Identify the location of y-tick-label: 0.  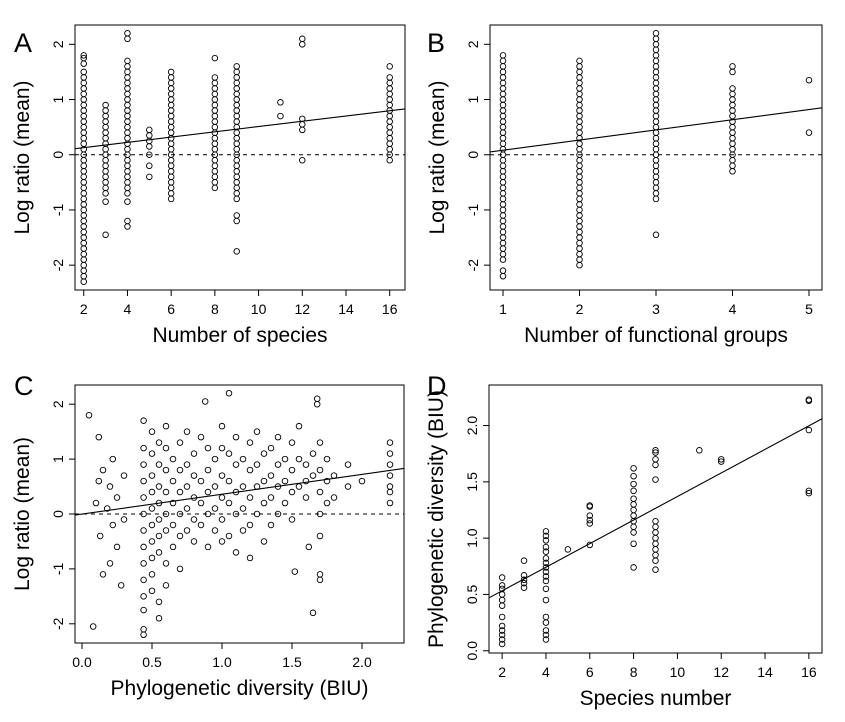
(473, 155).